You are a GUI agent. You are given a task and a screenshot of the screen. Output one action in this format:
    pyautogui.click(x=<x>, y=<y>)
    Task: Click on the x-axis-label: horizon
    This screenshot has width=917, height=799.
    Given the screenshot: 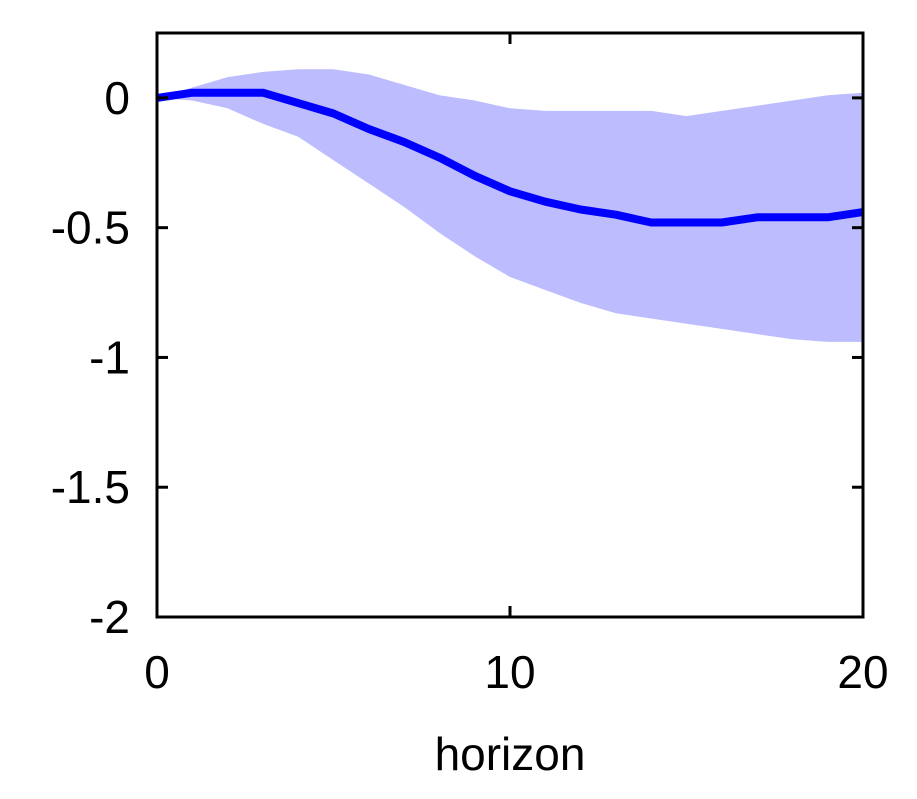 What is the action you would take?
    pyautogui.click(x=510, y=754)
    